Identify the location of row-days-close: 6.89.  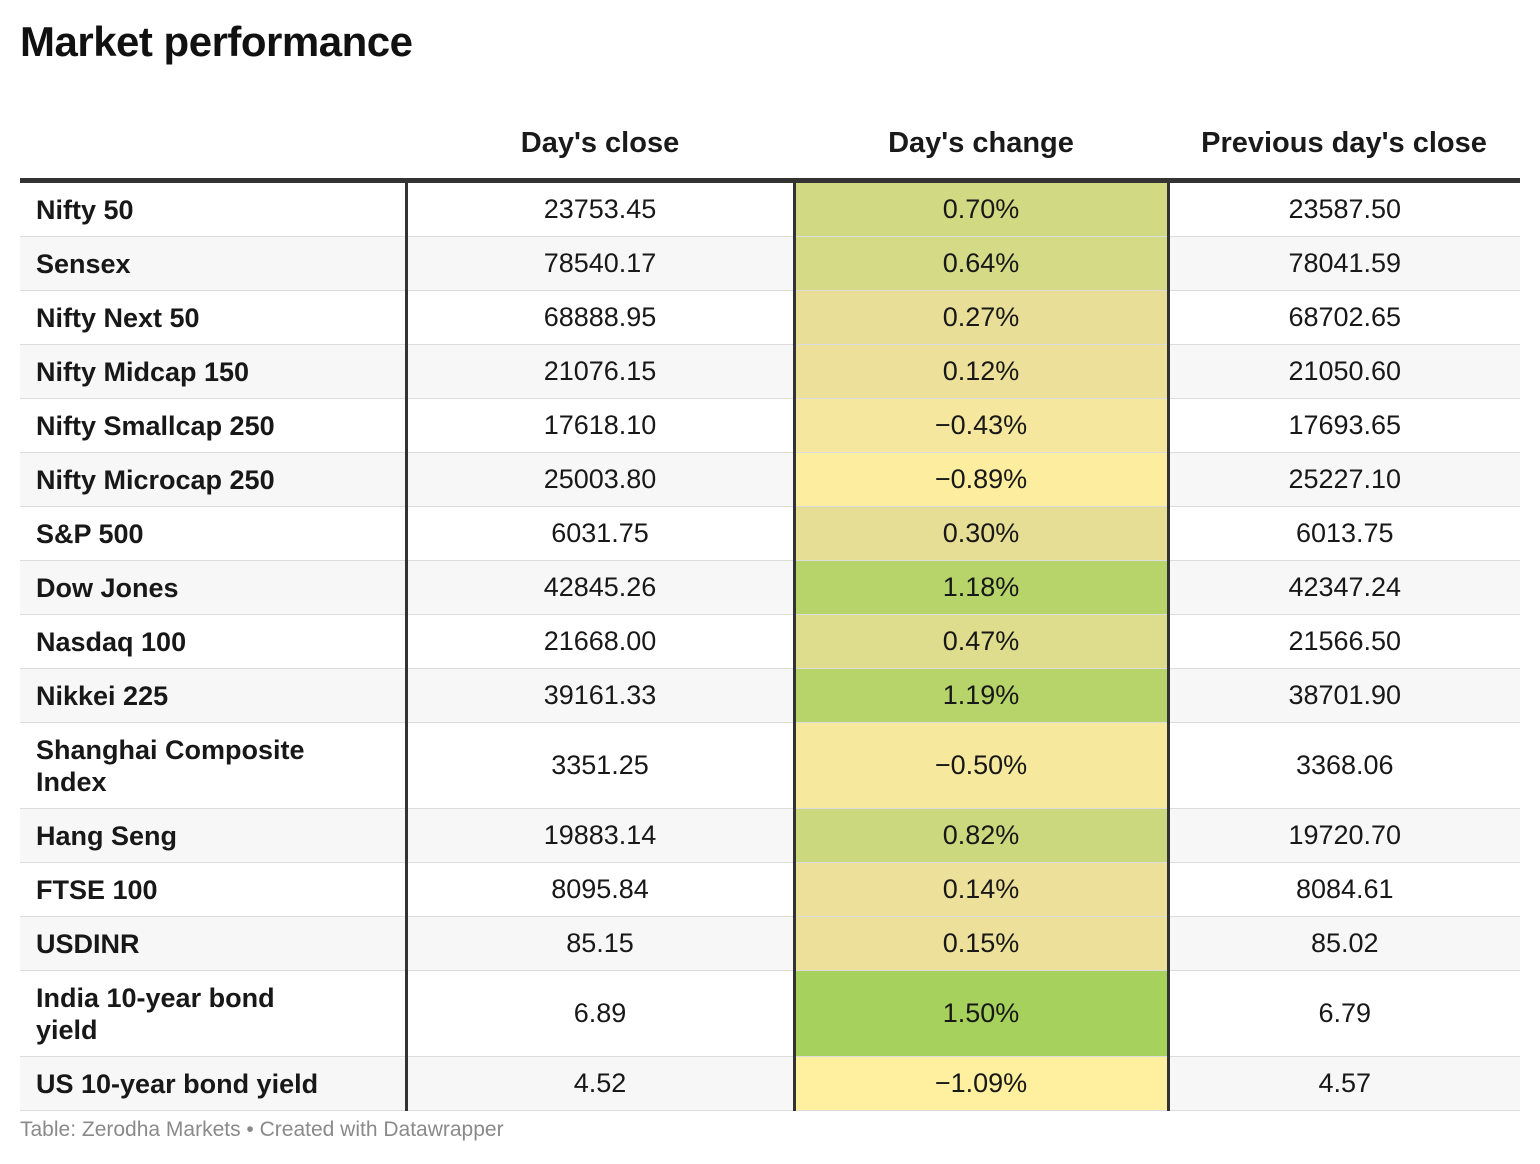
(601, 1013).